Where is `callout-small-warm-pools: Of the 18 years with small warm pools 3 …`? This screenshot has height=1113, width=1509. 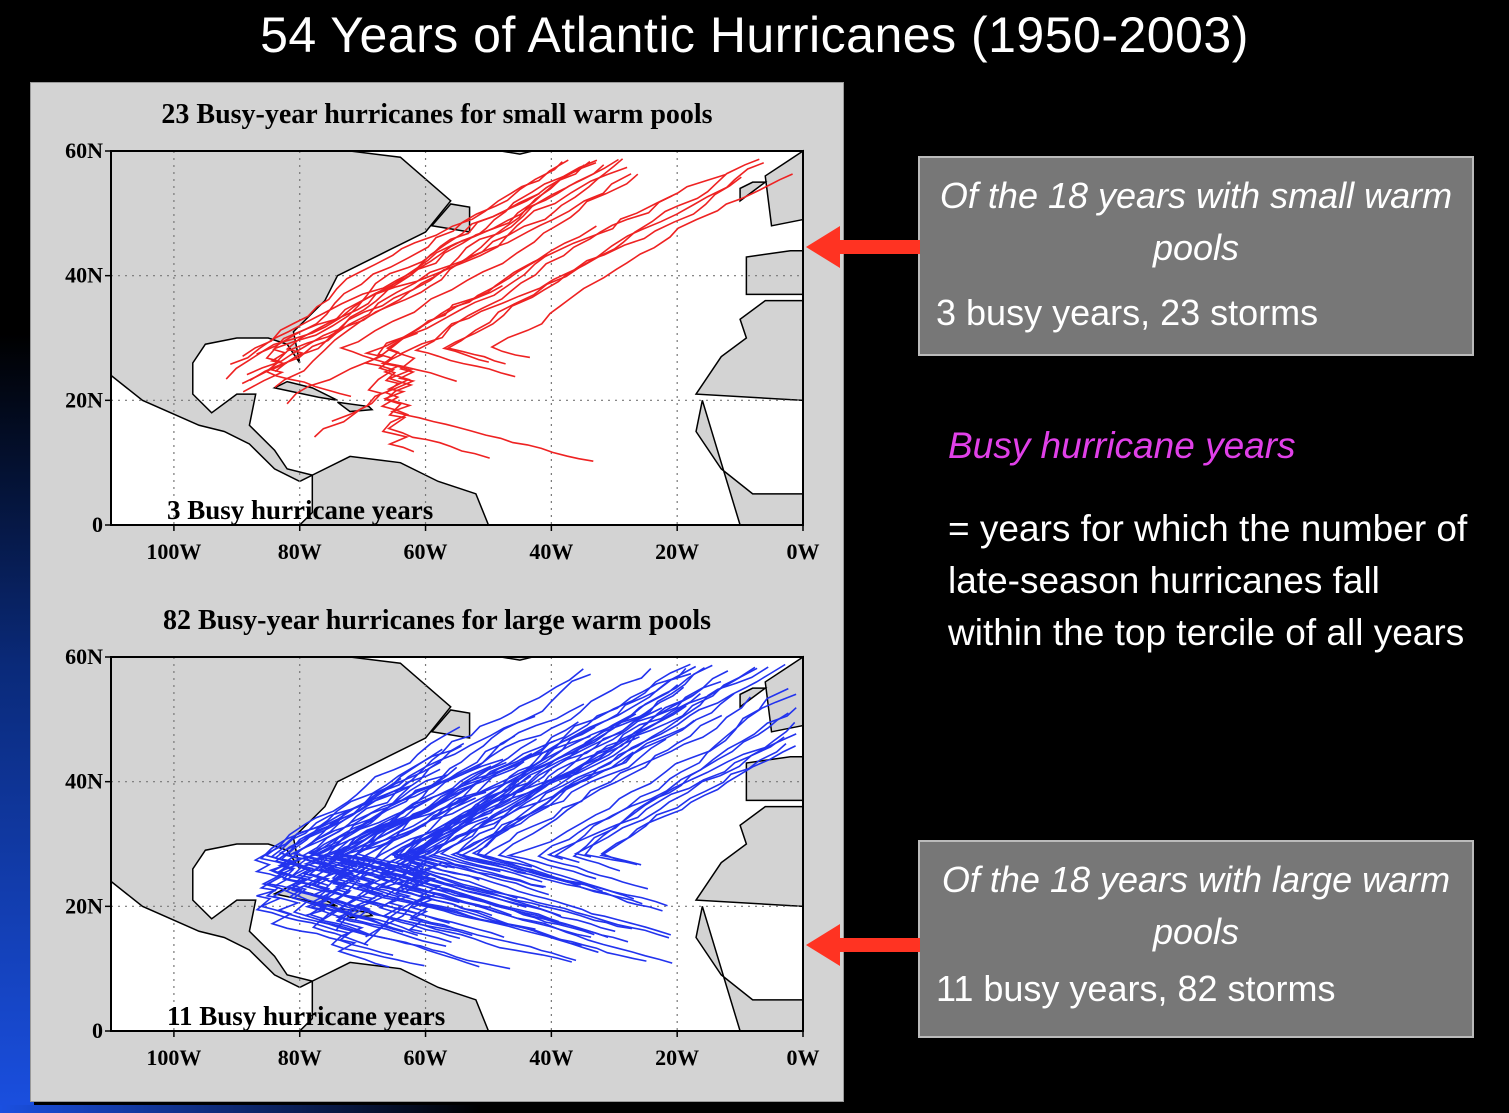
callout-small-warm-pools: Of the 18 years with small warm pools 3 … is located at coordinates (1196, 256).